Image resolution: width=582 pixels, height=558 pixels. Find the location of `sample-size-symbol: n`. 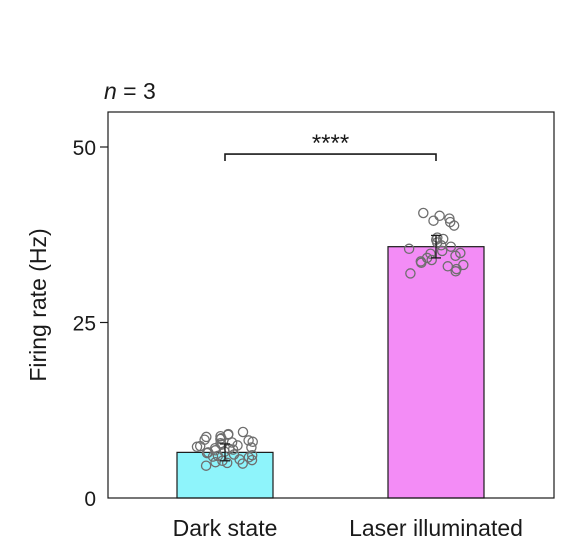

sample-size-symbol: n is located at coordinates (110, 91).